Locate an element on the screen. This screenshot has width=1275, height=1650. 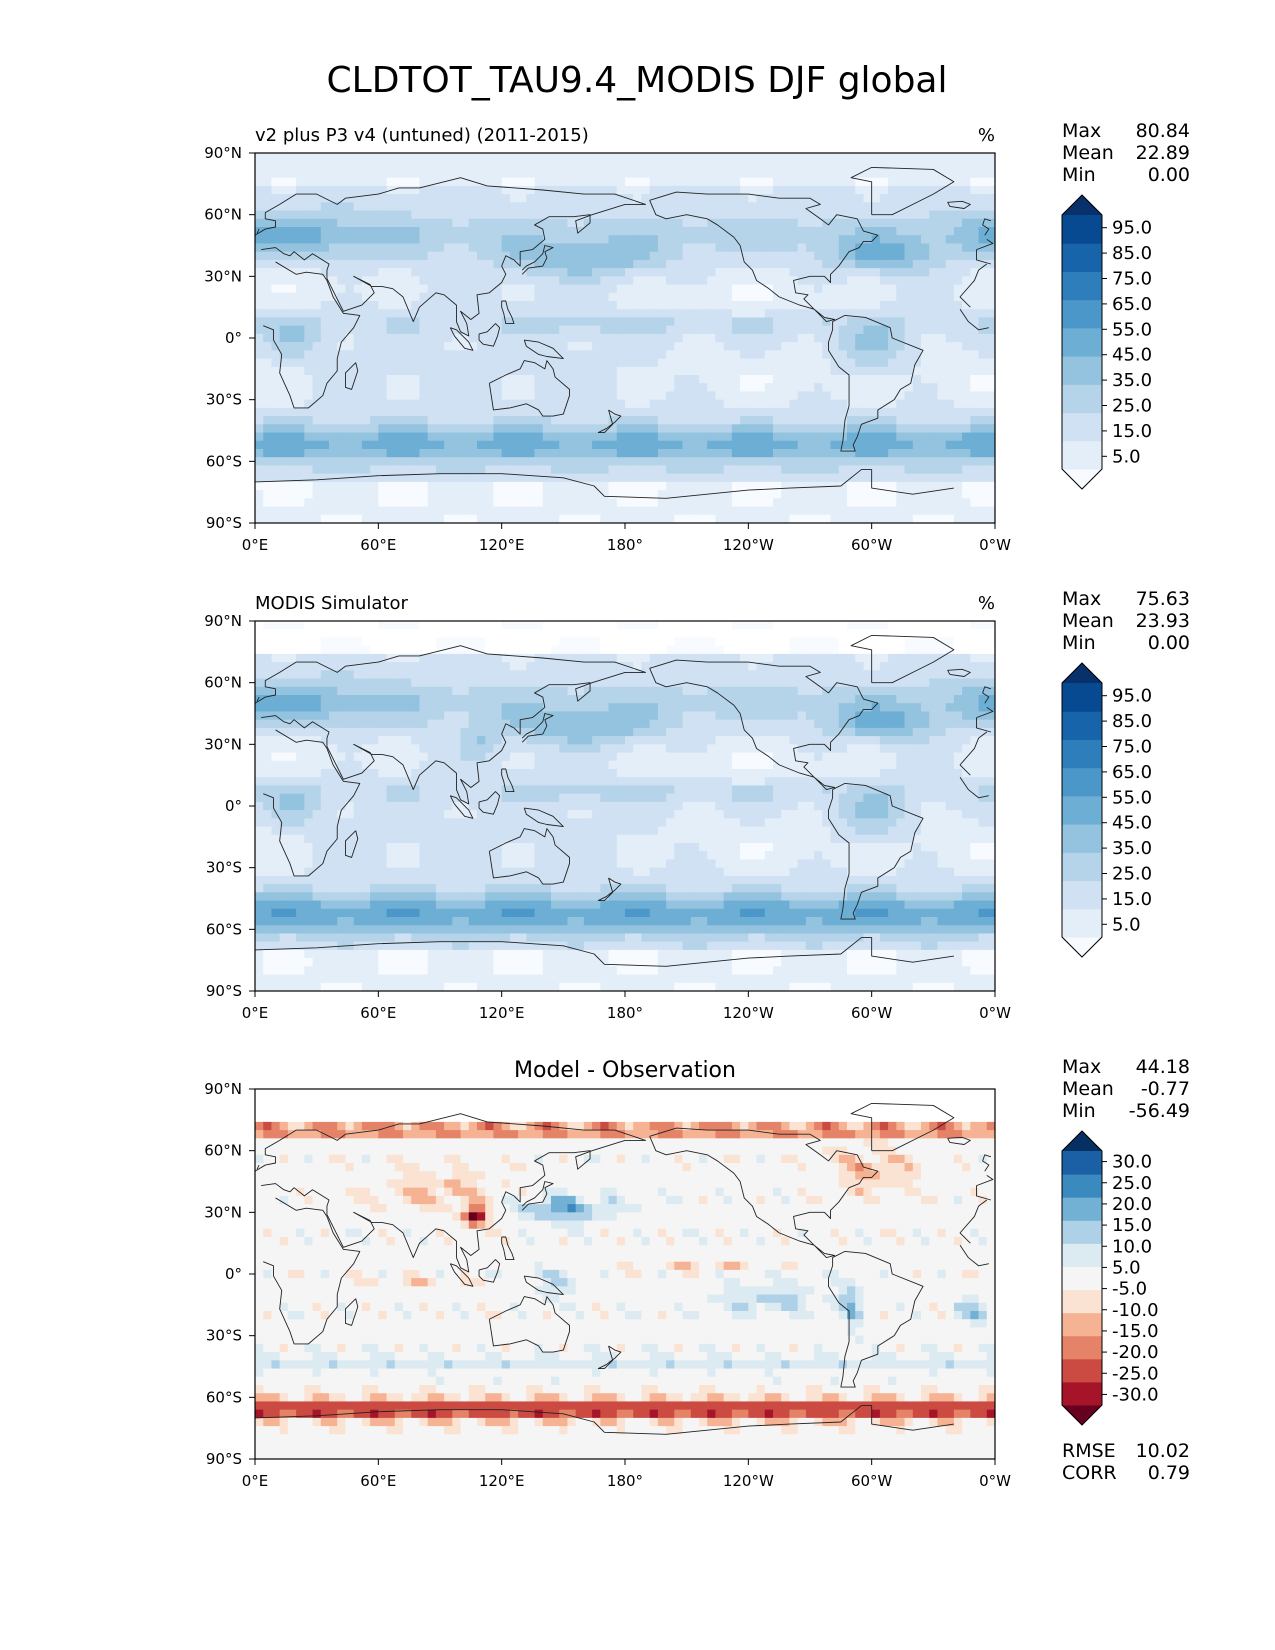
coastline is located at coordinates (984, 257).